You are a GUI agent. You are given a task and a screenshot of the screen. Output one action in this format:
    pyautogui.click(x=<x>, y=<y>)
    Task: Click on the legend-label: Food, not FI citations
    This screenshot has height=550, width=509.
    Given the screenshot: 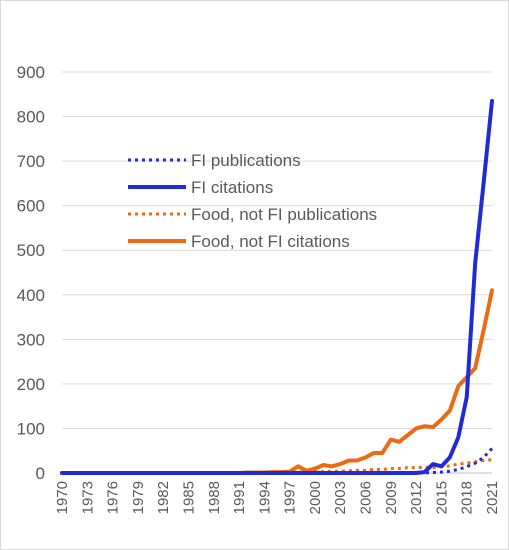 What is the action you would take?
    pyautogui.click(x=270, y=241)
    